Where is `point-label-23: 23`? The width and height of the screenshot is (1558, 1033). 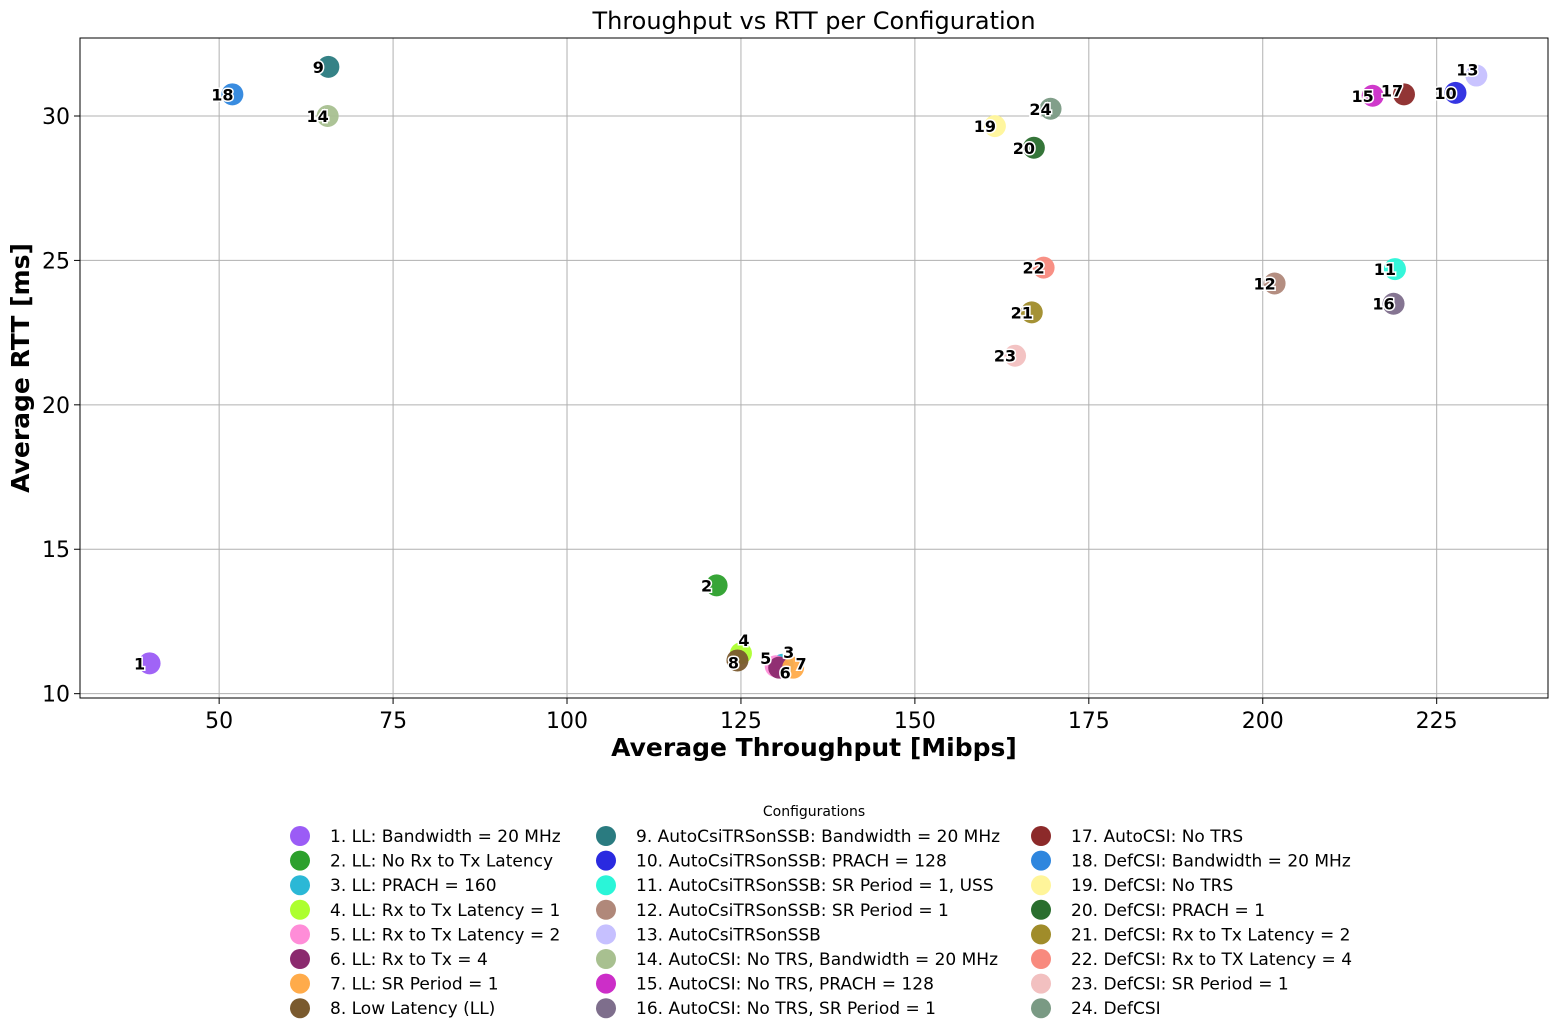 point-label-23: 23 is located at coordinates (1005, 356).